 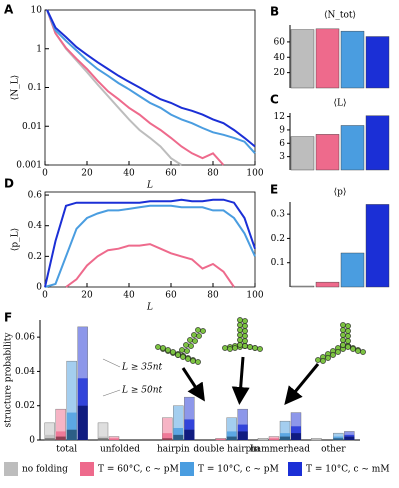 What do you see at coordinates (274, 12) in the screenshot?
I see `panel-label: B` at bounding box center [274, 12].